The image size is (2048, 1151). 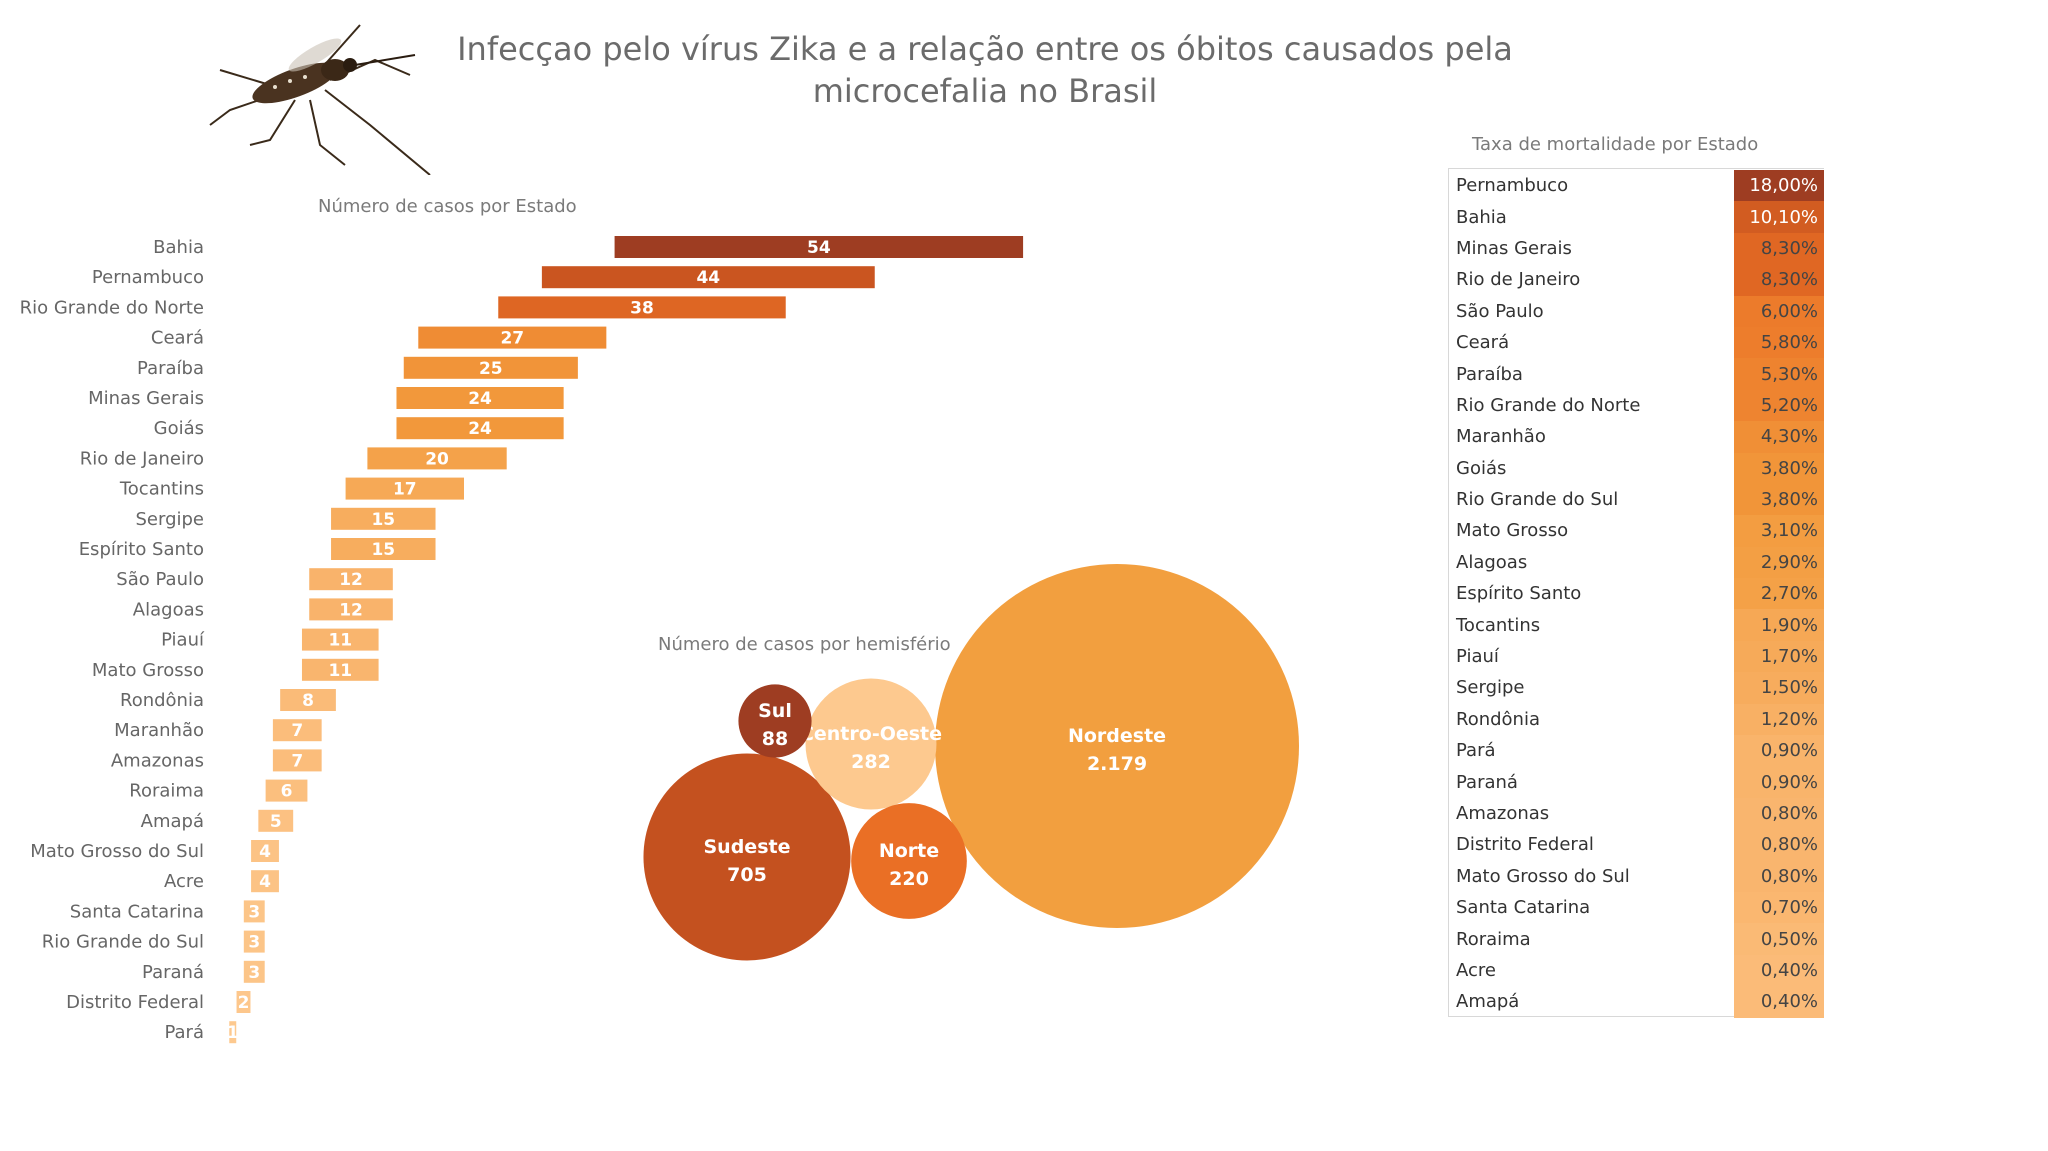 I want to click on table-rate-cell: 2,90%, so click(x=1779, y=562).